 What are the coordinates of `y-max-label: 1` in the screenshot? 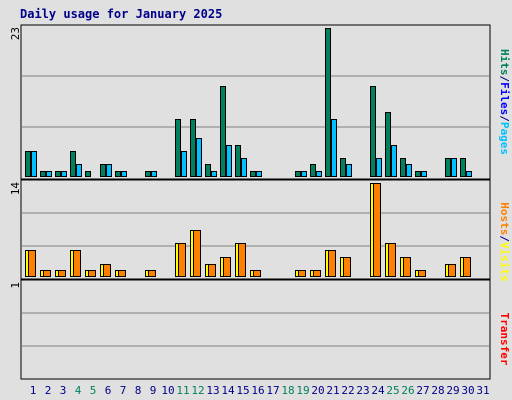 It's located at (15, 285).